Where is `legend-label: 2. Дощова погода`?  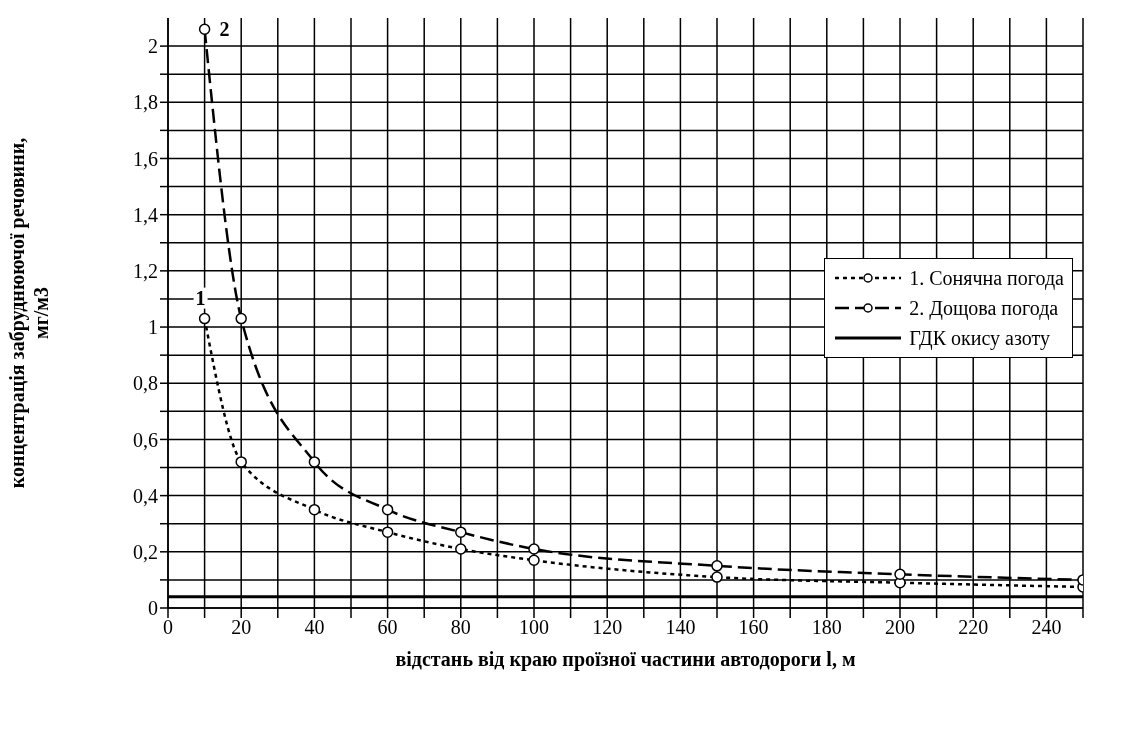 legend-label: 2. Дощова погода is located at coordinates (984, 308).